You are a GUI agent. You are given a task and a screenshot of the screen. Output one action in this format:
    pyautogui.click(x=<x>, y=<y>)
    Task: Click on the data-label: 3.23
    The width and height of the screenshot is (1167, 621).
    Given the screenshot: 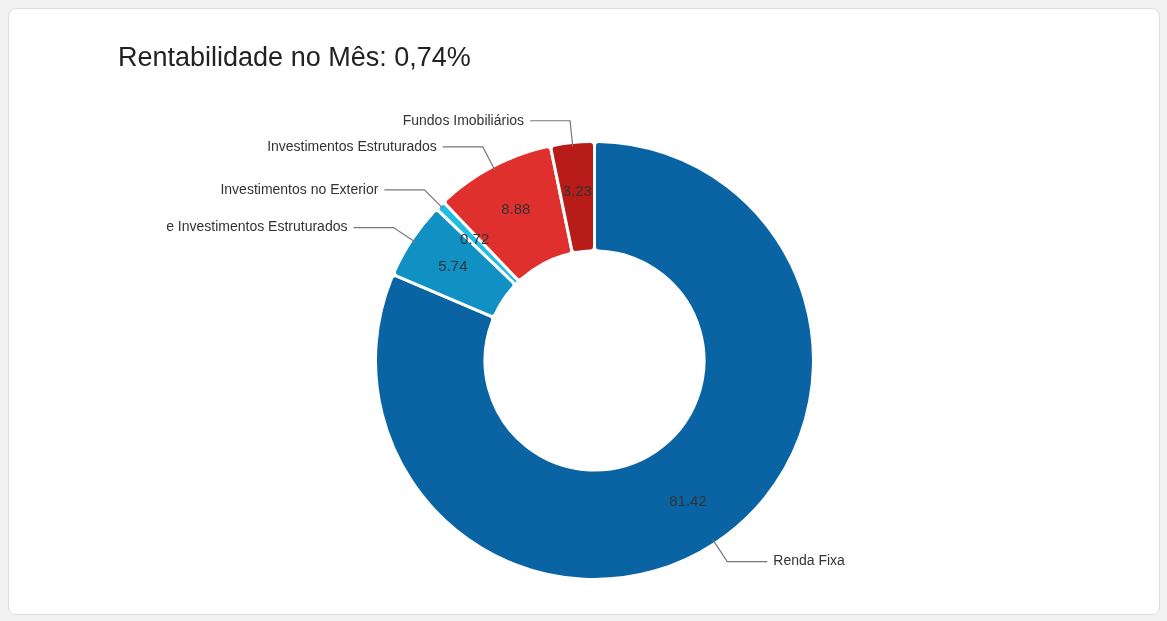 What is the action you would take?
    pyautogui.click(x=577, y=190)
    